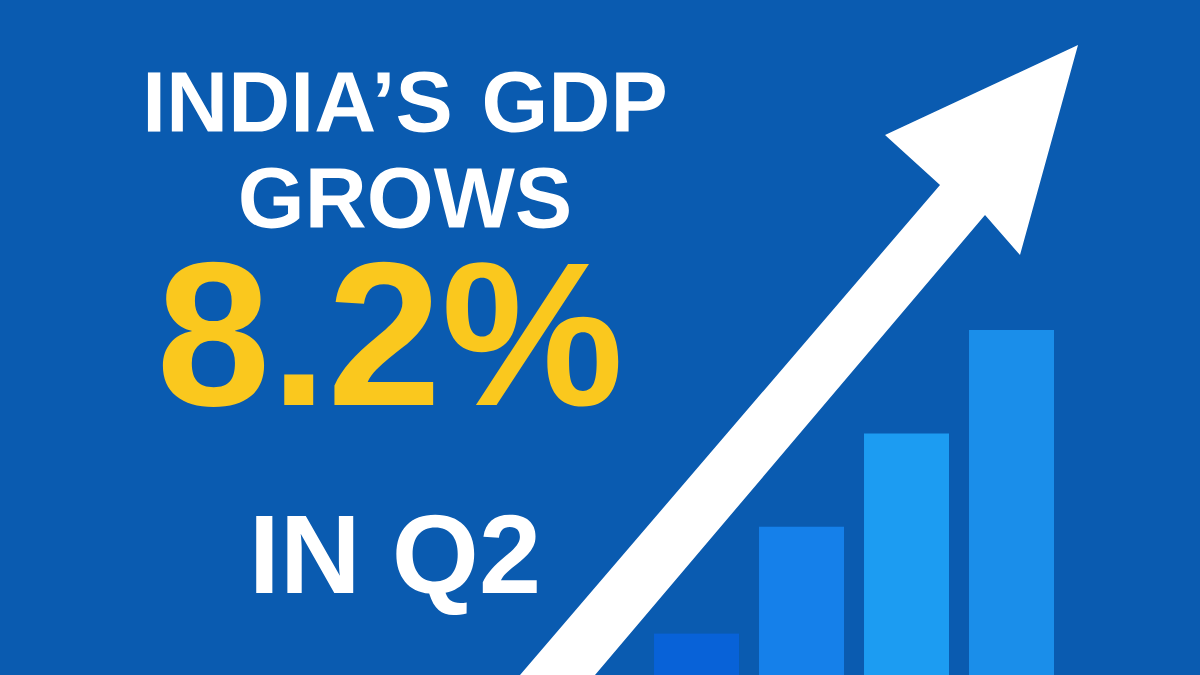 This screenshot has height=675, width=1200. I want to click on chart-title: INDIA’S GDP GROWS, so click(406, 150).